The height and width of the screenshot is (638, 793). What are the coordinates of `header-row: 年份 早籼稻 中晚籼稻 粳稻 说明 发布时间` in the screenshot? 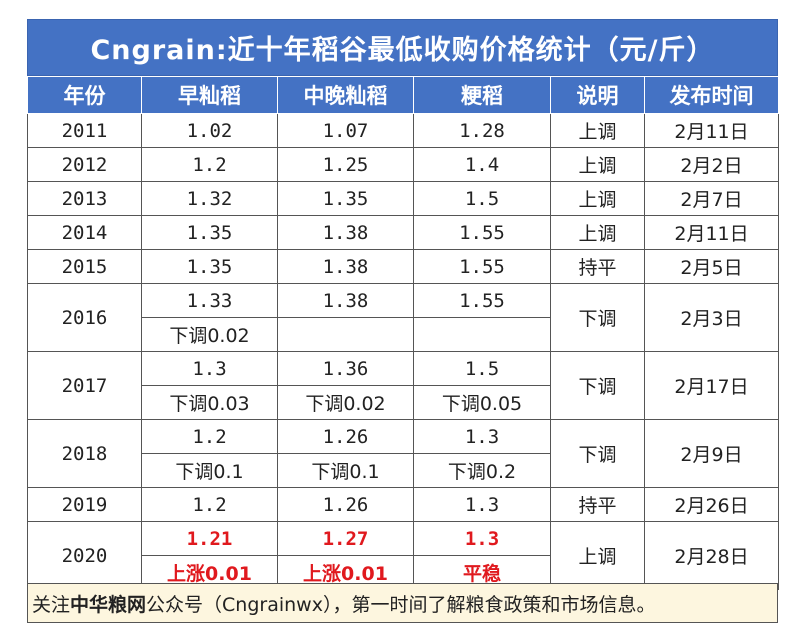 It's located at (403, 95).